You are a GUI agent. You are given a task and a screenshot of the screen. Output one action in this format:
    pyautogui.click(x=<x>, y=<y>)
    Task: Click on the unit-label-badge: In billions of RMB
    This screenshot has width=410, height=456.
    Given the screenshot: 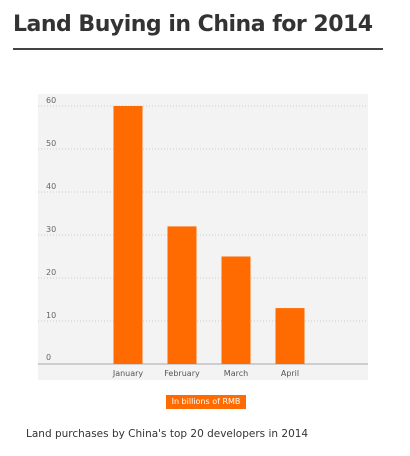 What is the action you would take?
    pyautogui.click(x=206, y=402)
    